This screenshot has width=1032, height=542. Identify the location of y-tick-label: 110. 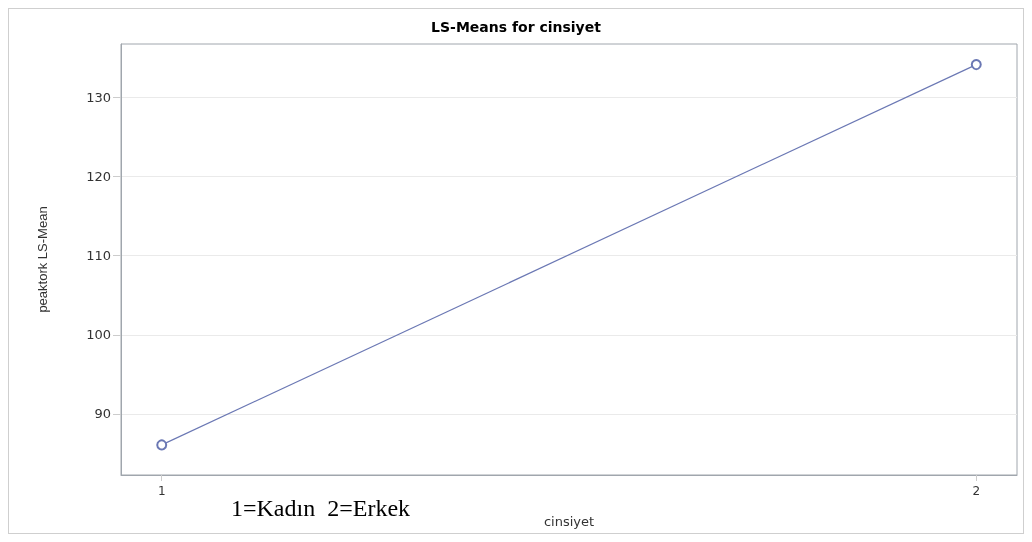
(98, 256).